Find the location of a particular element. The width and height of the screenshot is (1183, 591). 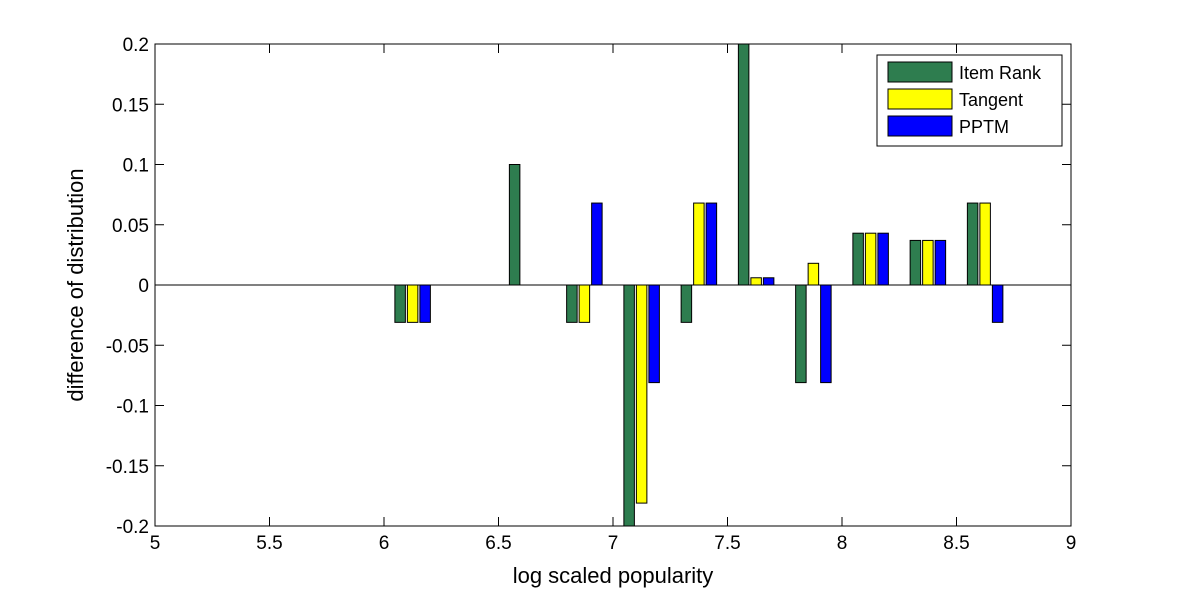

y-tick-label: 0.15 is located at coordinates (130, 105).